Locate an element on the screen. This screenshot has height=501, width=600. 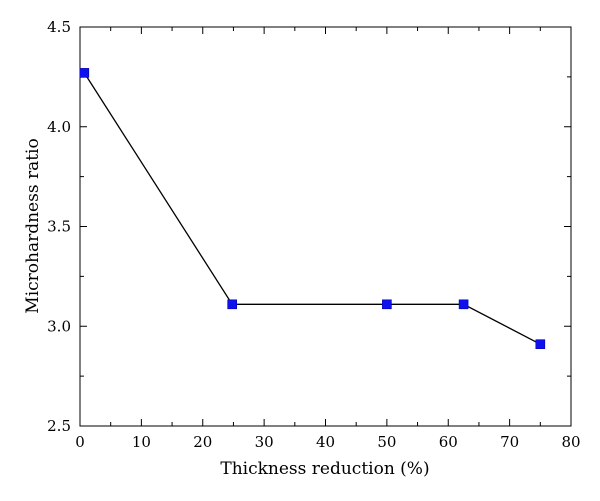
y-tick-label: 3.5 is located at coordinates (59, 227).